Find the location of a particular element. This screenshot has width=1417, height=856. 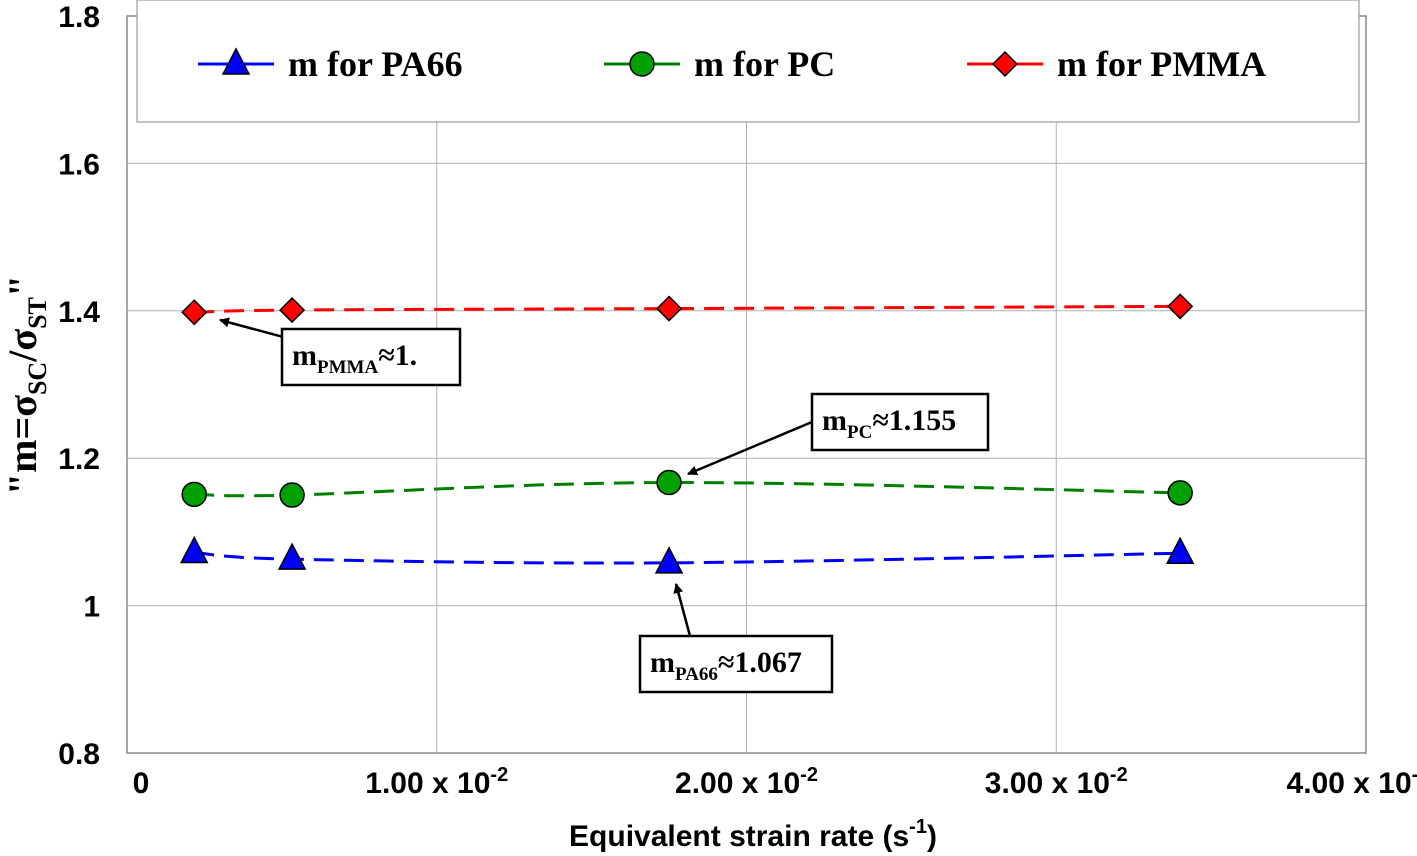

annotation-pc: mPC≈1.155 is located at coordinates (838, 434).